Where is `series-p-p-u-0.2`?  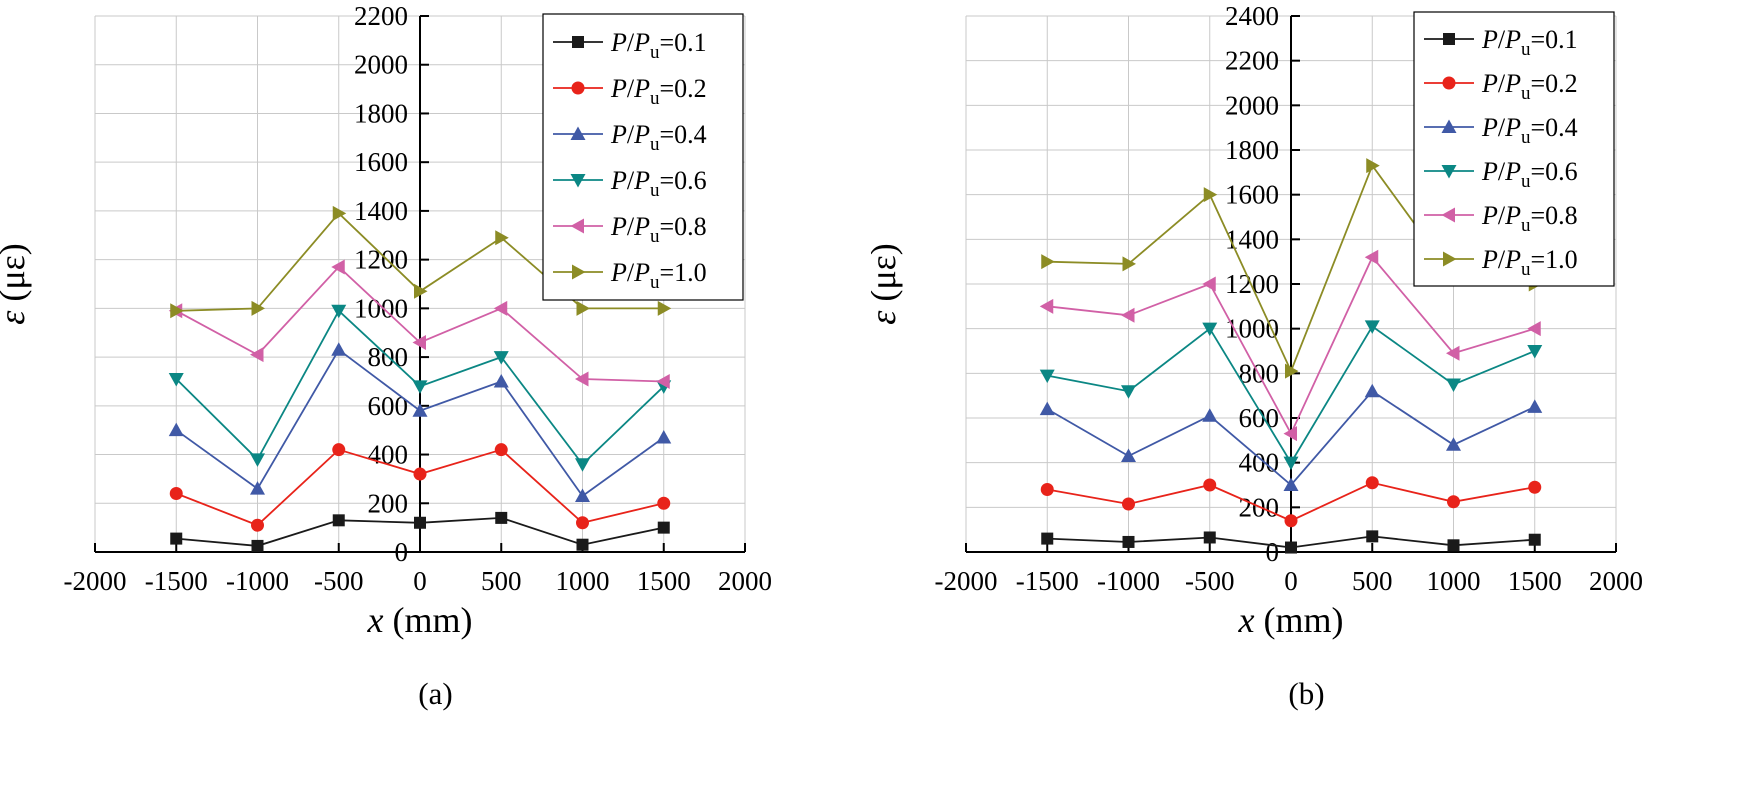
series-p-p-u-0.2 is located at coordinates (420, 487).